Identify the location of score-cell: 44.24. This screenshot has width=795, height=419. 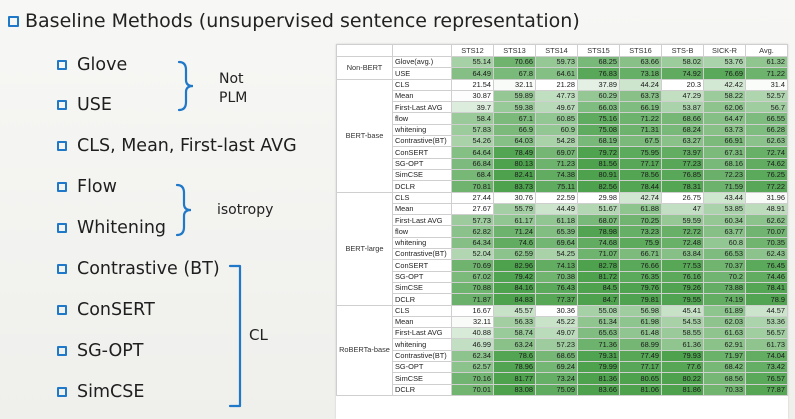
(640, 84).